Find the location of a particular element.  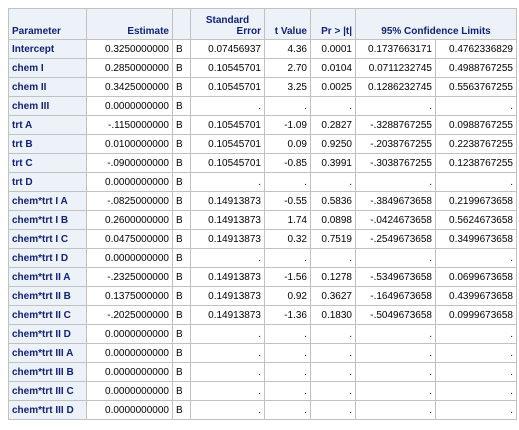

lower-ci-cell: -.2549673658 is located at coordinates (395, 239).